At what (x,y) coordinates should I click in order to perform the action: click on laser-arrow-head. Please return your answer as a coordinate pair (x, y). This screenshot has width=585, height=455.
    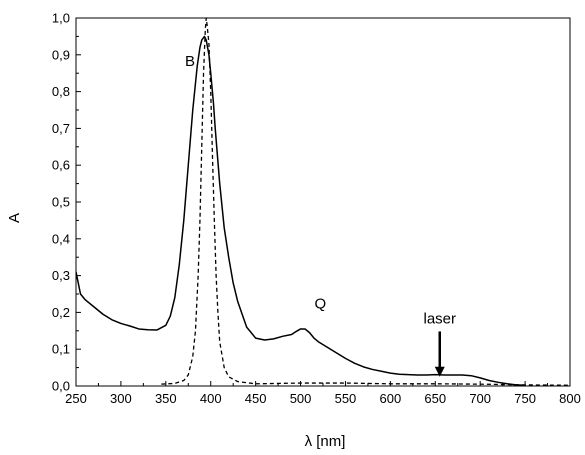
    Looking at the image, I should click on (439, 371).